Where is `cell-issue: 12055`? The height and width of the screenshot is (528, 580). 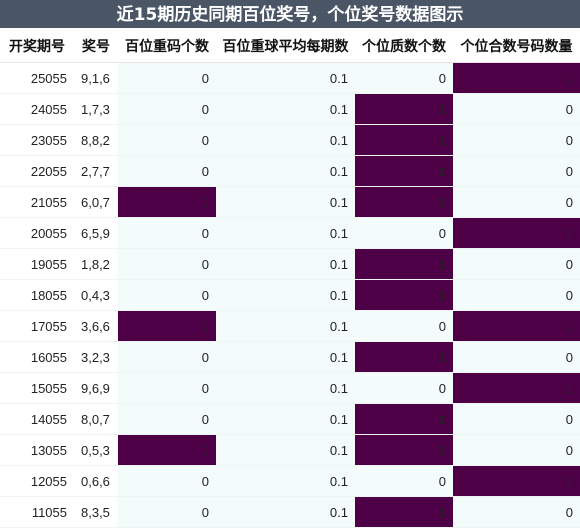
cell-issue: 12055 is located at coordinates (37, 481).